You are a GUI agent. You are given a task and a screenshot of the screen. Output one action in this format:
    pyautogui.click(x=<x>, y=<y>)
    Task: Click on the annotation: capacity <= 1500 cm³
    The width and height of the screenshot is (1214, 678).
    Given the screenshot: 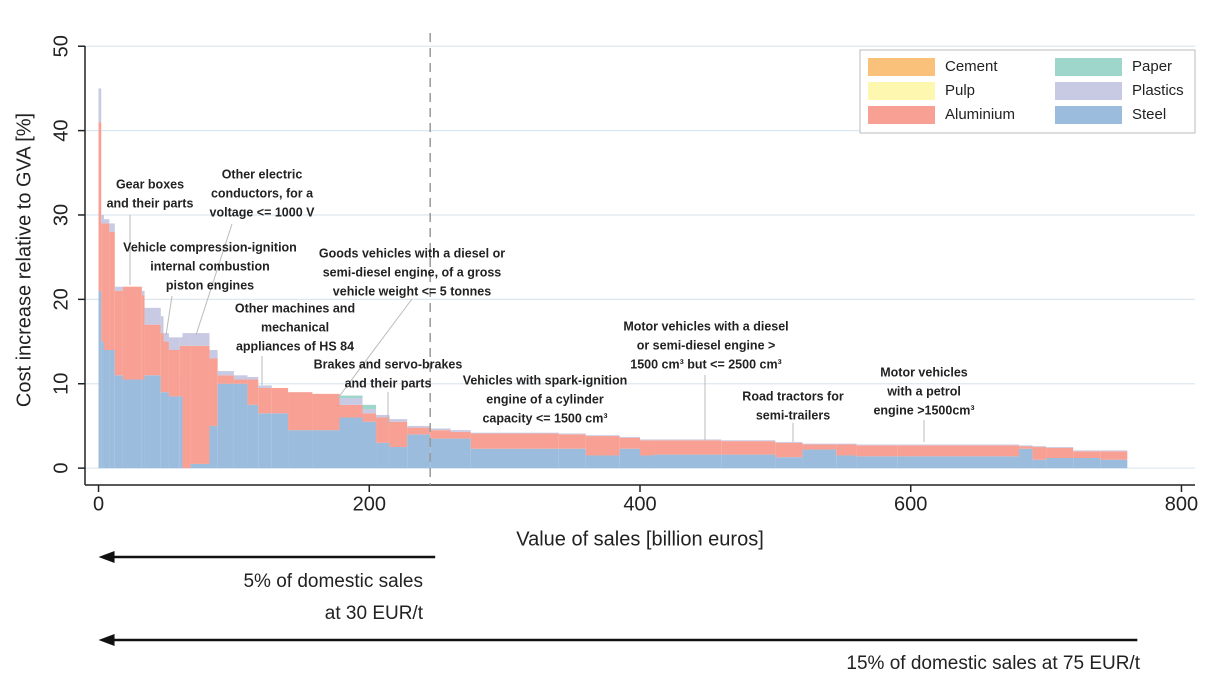 What is the action you would take?
    pyautogui.click(x=544, y=418)
    